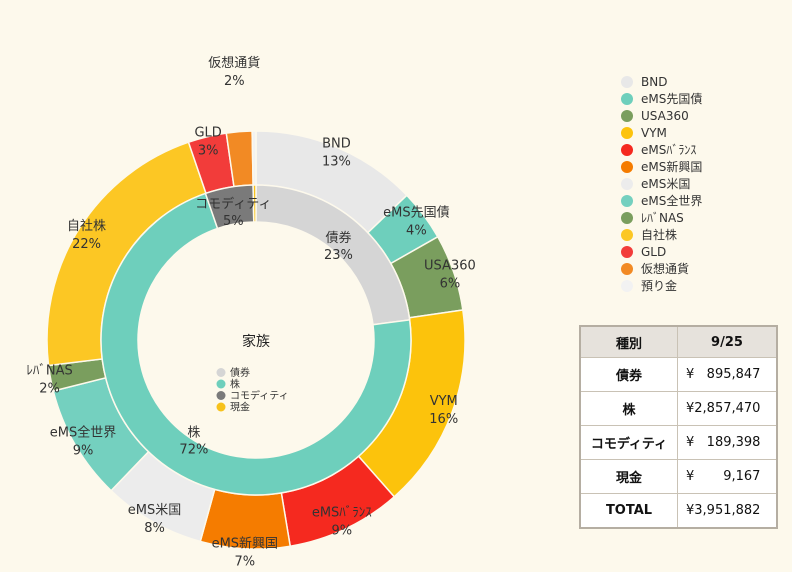 The image size is (792, 572). I want to click on outer-legend-label-8: ﾚﾊﾞNAS, so click(662, 218).